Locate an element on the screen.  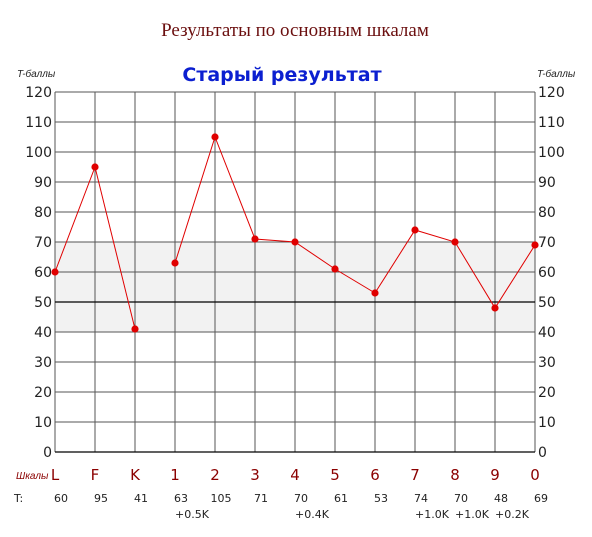
chart-title: Результаты по основным шкалам is located at coordinates (295, 30).